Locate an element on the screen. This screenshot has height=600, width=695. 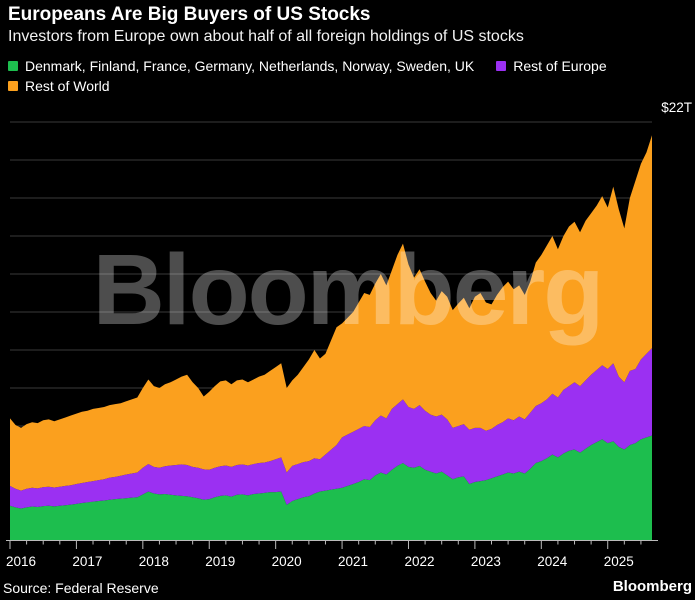
legend-swatch-green-icon is located at coordinates (13, 66).